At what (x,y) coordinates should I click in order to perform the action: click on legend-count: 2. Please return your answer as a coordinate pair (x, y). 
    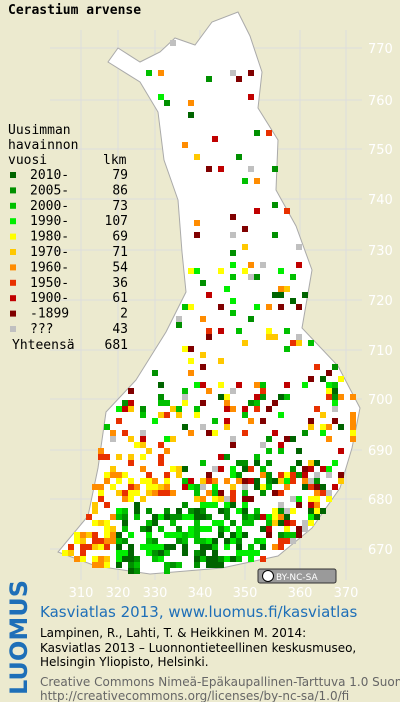
    Looking at the image, I should click on (124, 314).